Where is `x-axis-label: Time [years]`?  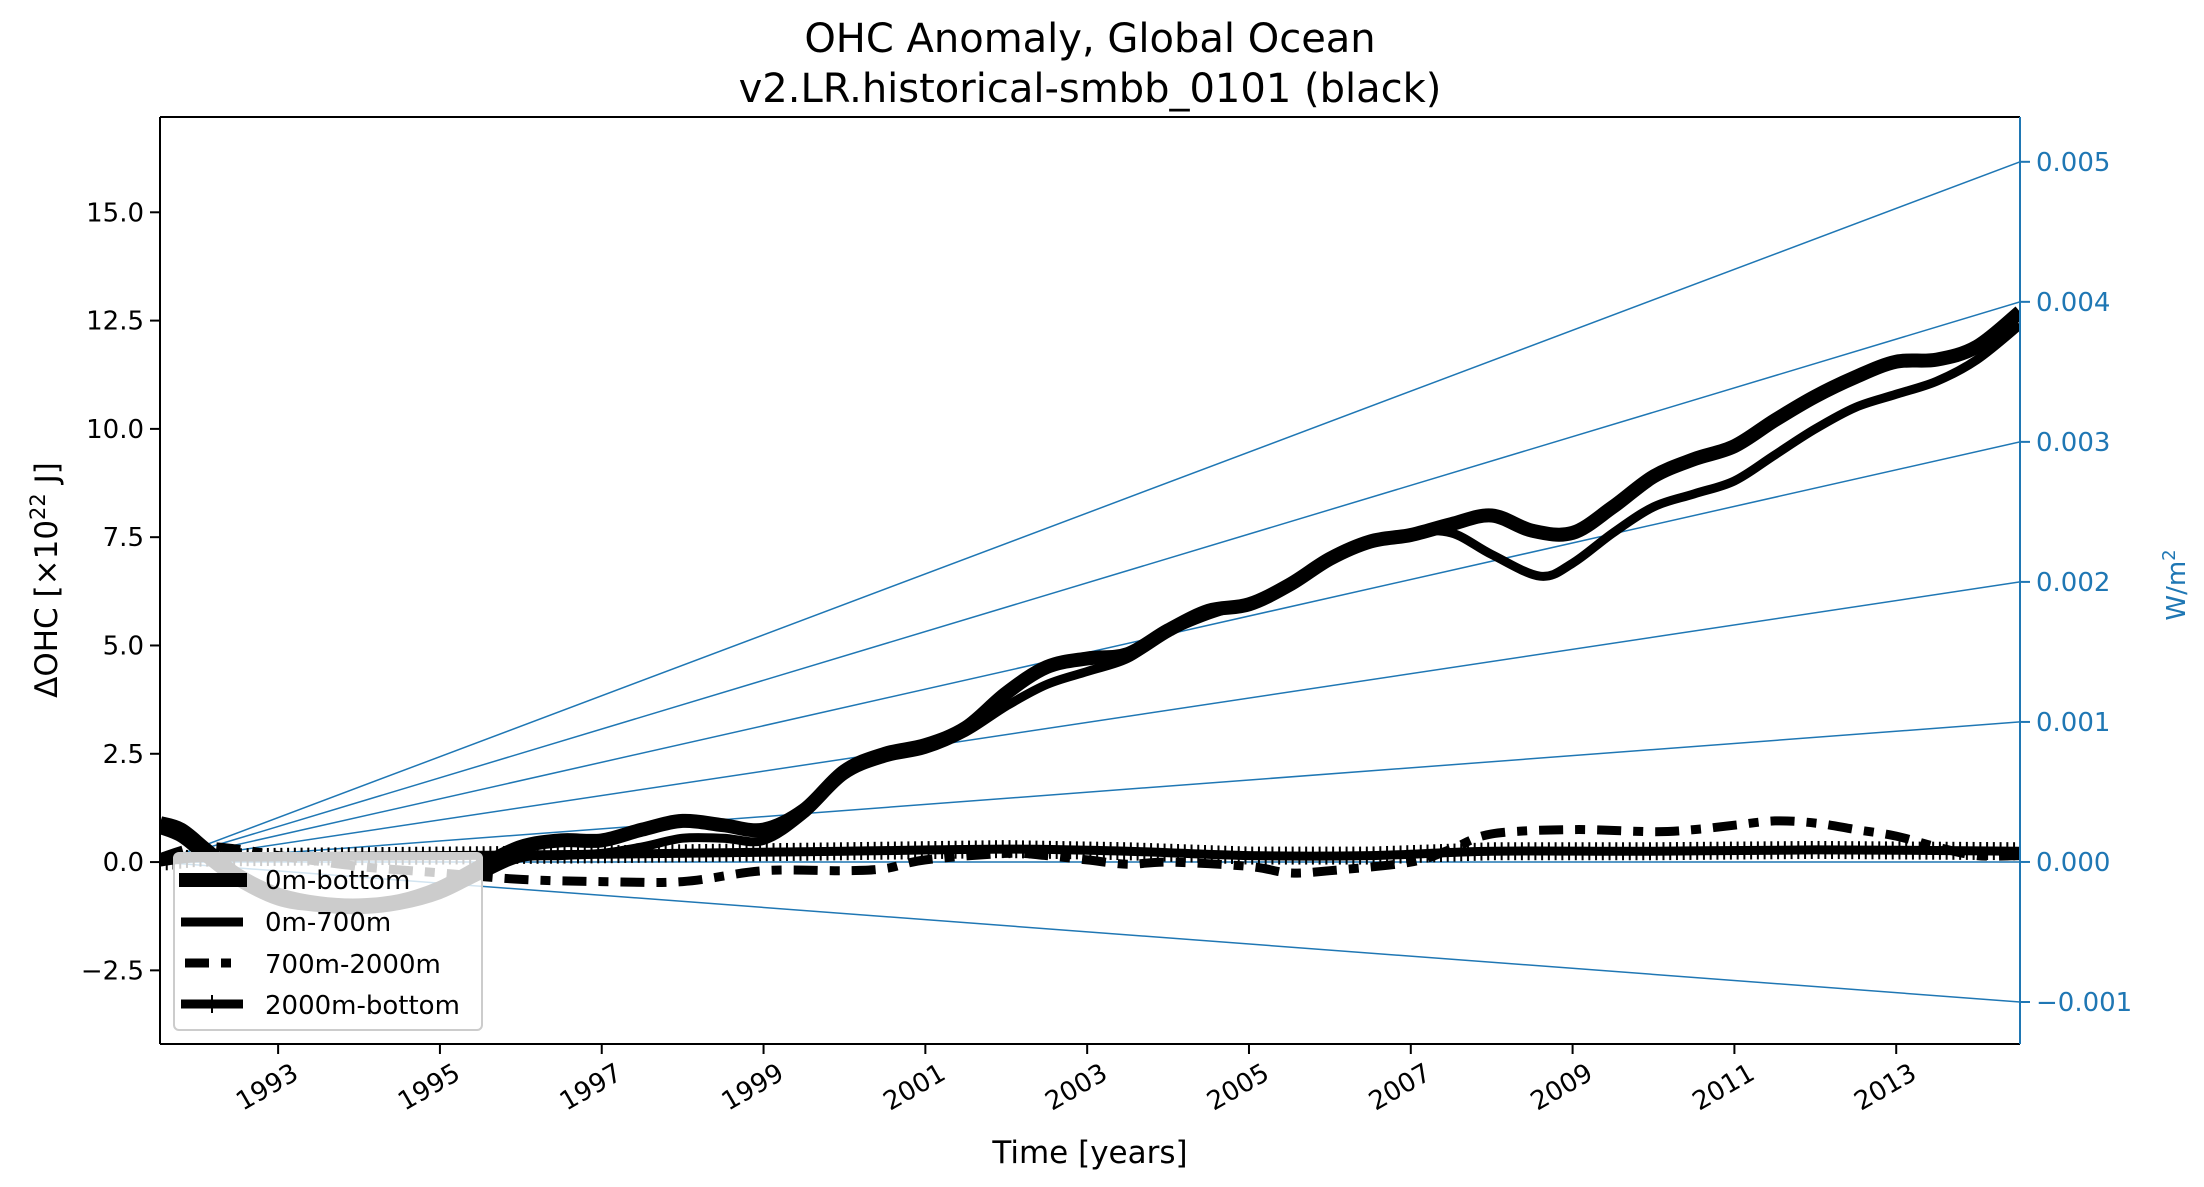 x-axis-label: Time [years] is located at coordinates (1089, 1153).